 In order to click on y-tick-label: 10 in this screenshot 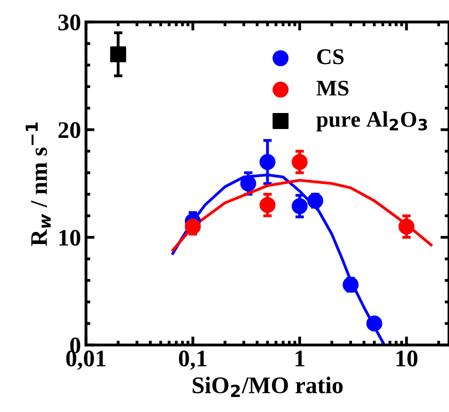, I will do `click(69, 238)`.